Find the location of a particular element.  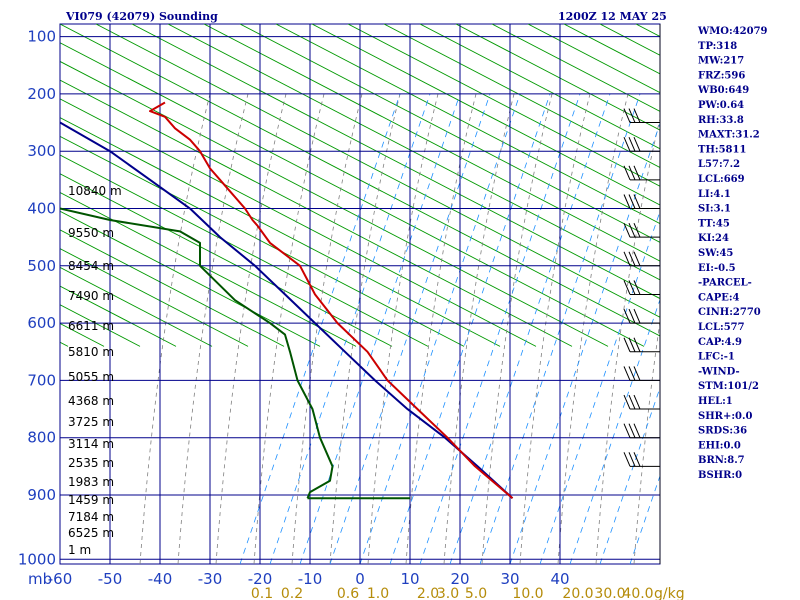

height-label: 7184 m is located at coordinates (91, 517).